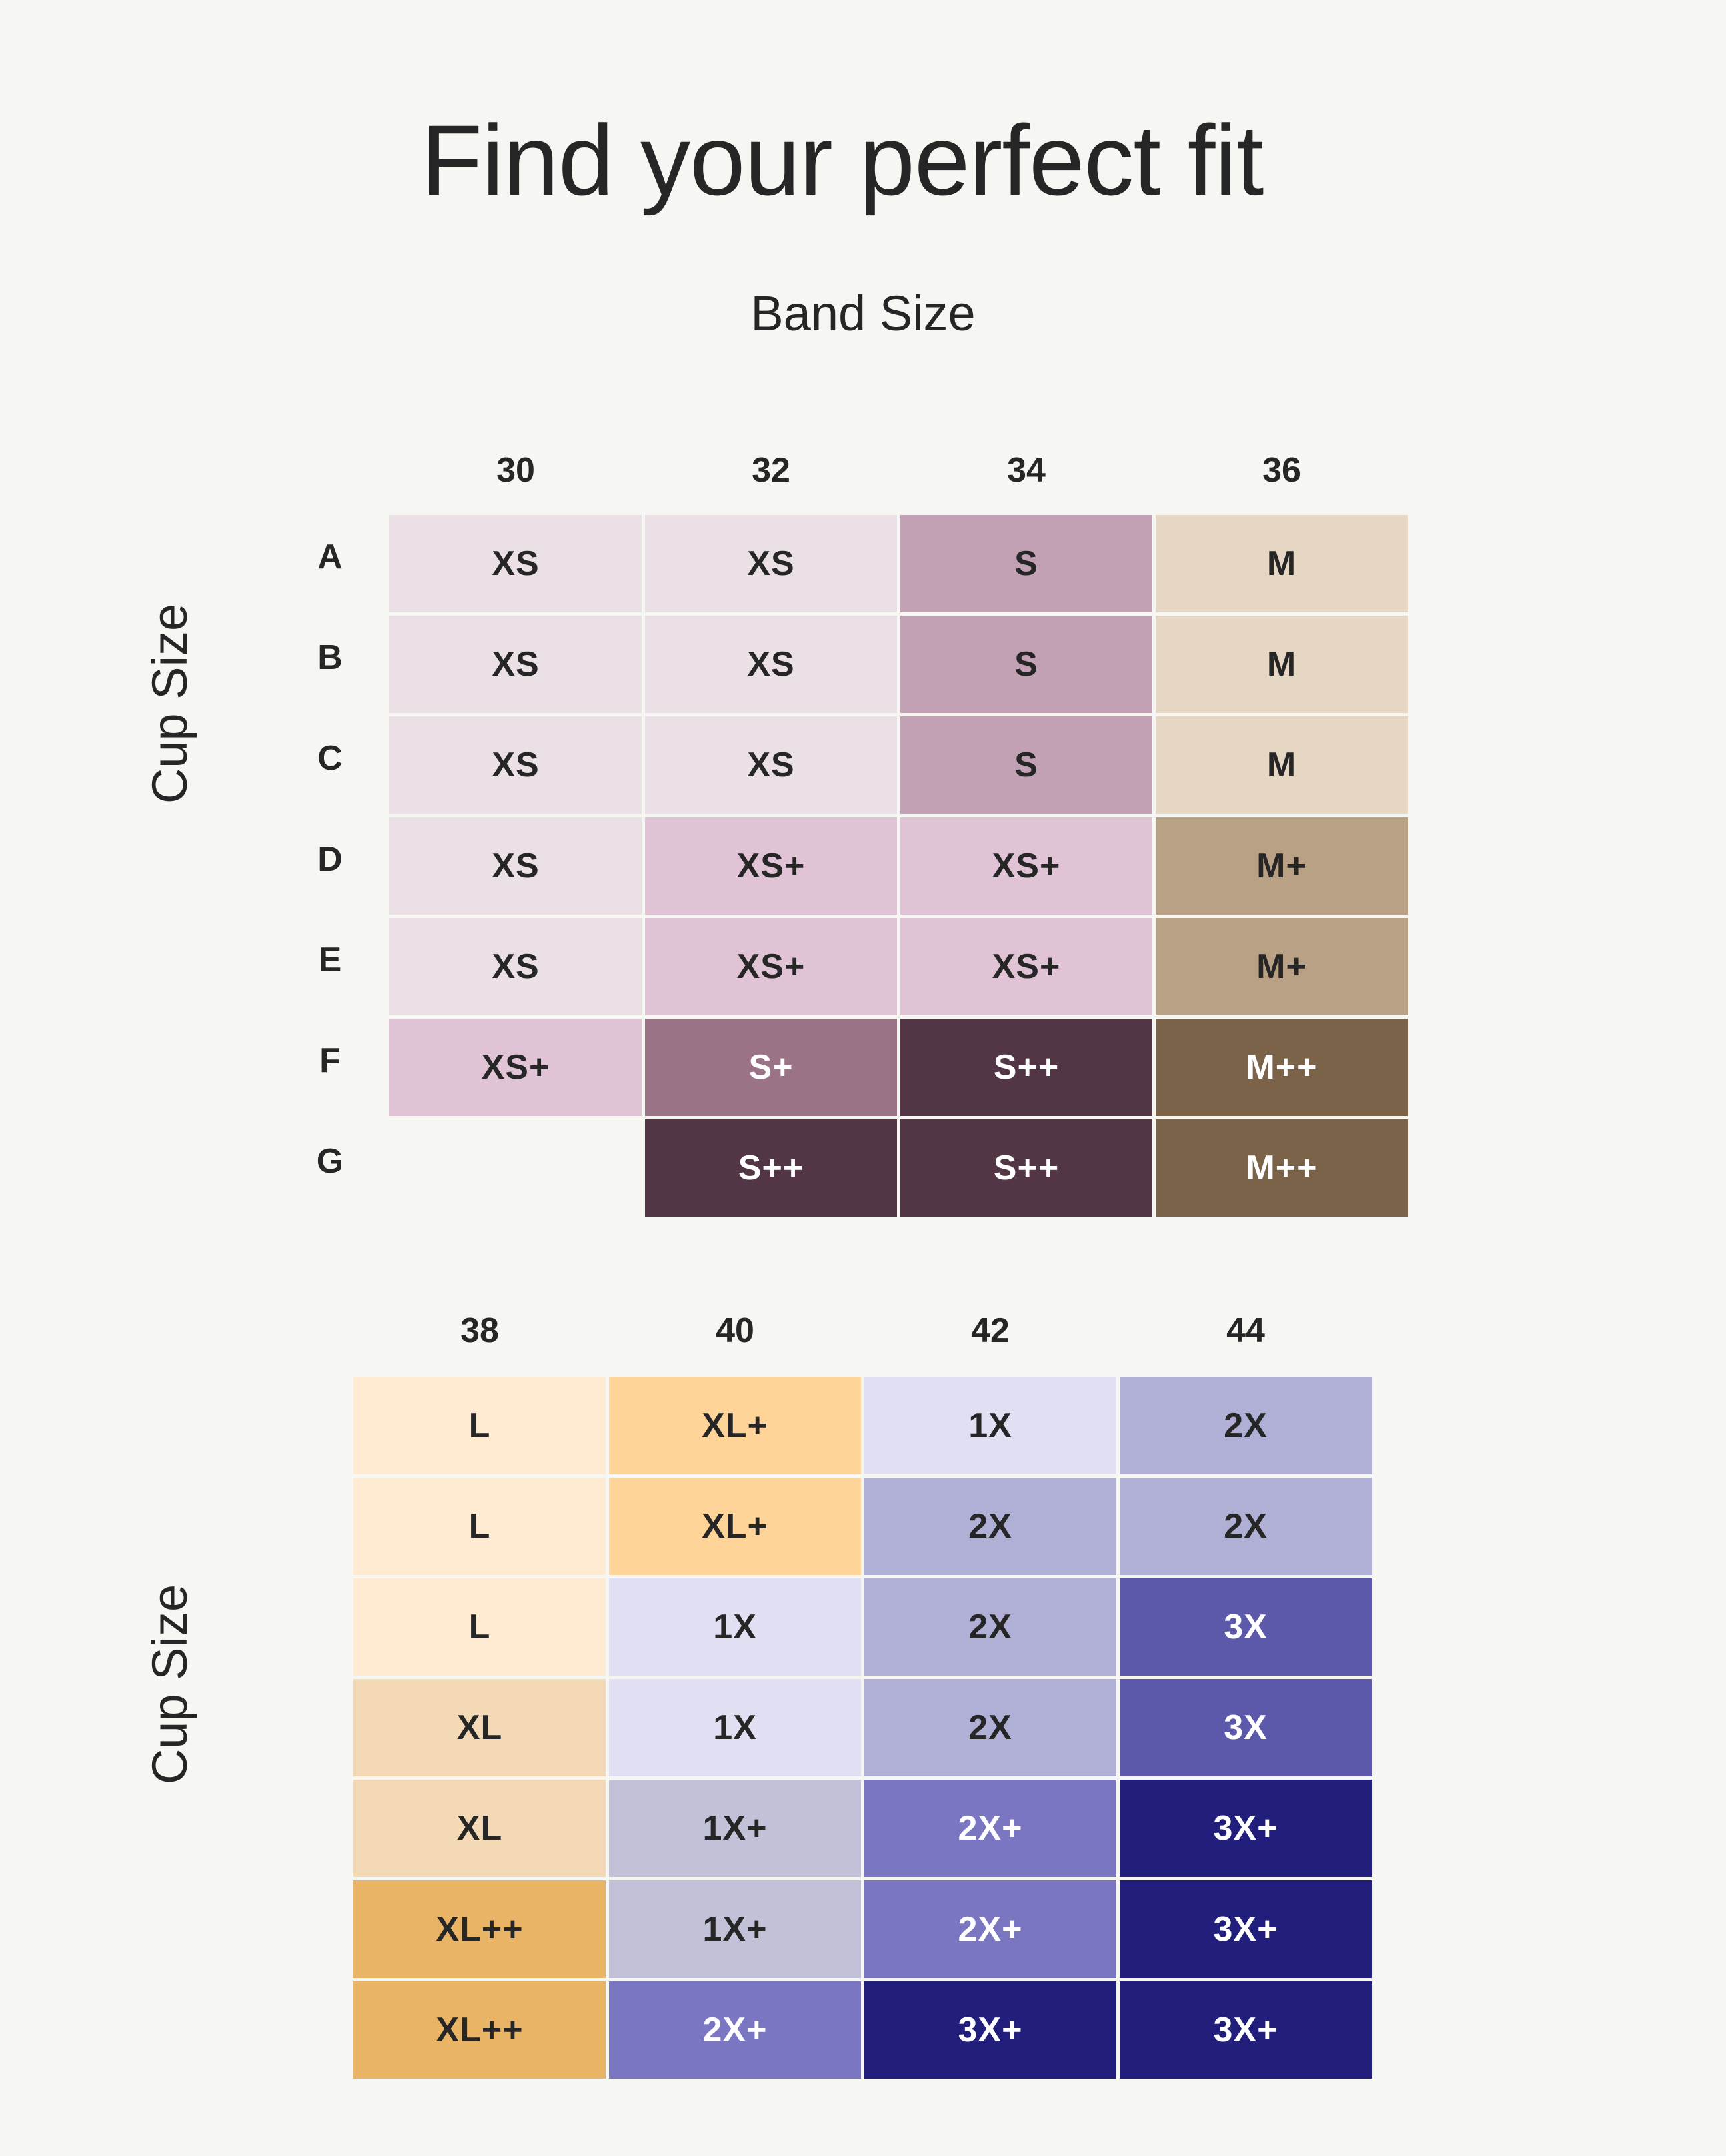  Describe the element at coordinates (842, 160) in the screenshot. I see `page-title: Find your perfect fit` at that location.